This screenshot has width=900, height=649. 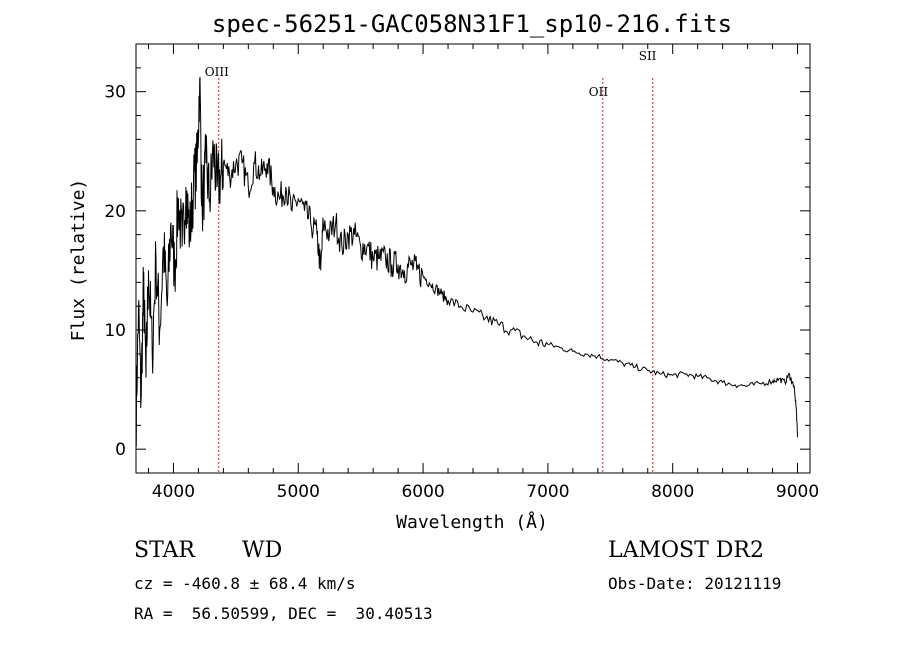 What do you see at coordinates (695, 583) in the screenshot?
I see `observation-date-text: Obs-Date: 20121119` at bounding box center [695, 583].